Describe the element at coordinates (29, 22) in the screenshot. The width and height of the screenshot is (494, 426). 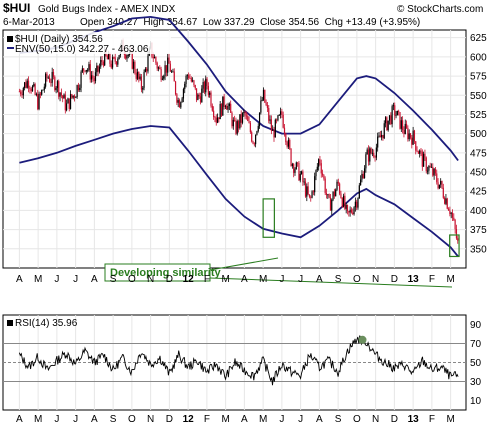
I see `chart-date: 6-Mar-2013` at that location.